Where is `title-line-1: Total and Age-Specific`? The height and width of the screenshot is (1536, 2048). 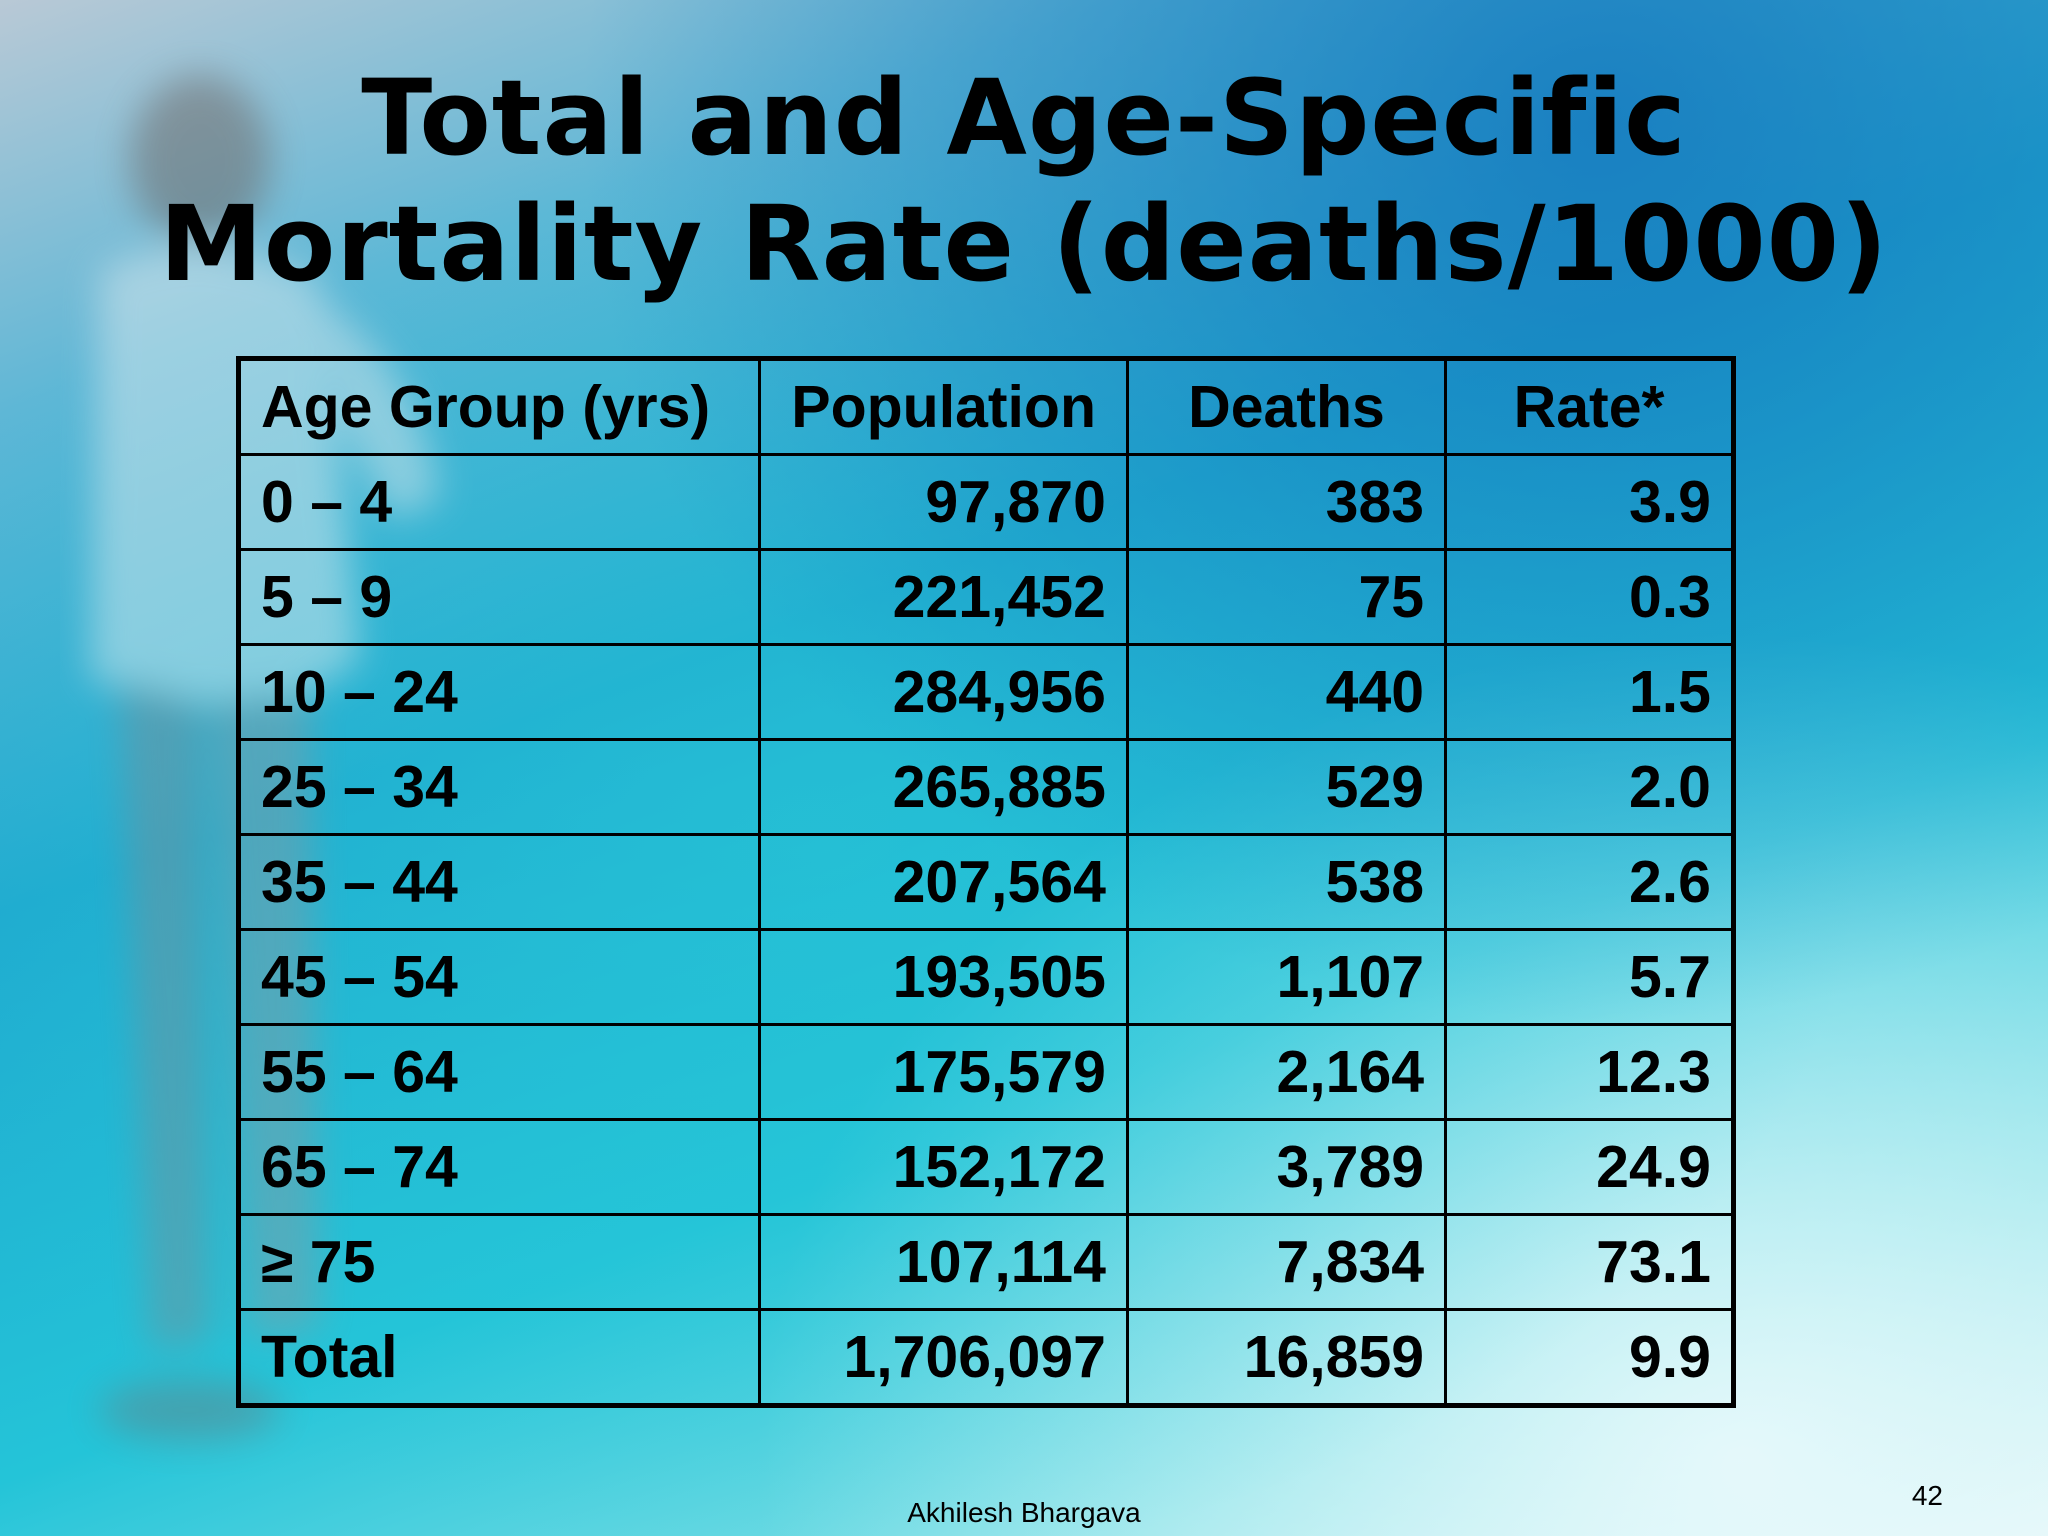 title-line-1: Total and Age-Specific is located at coordinates (1024, 118).